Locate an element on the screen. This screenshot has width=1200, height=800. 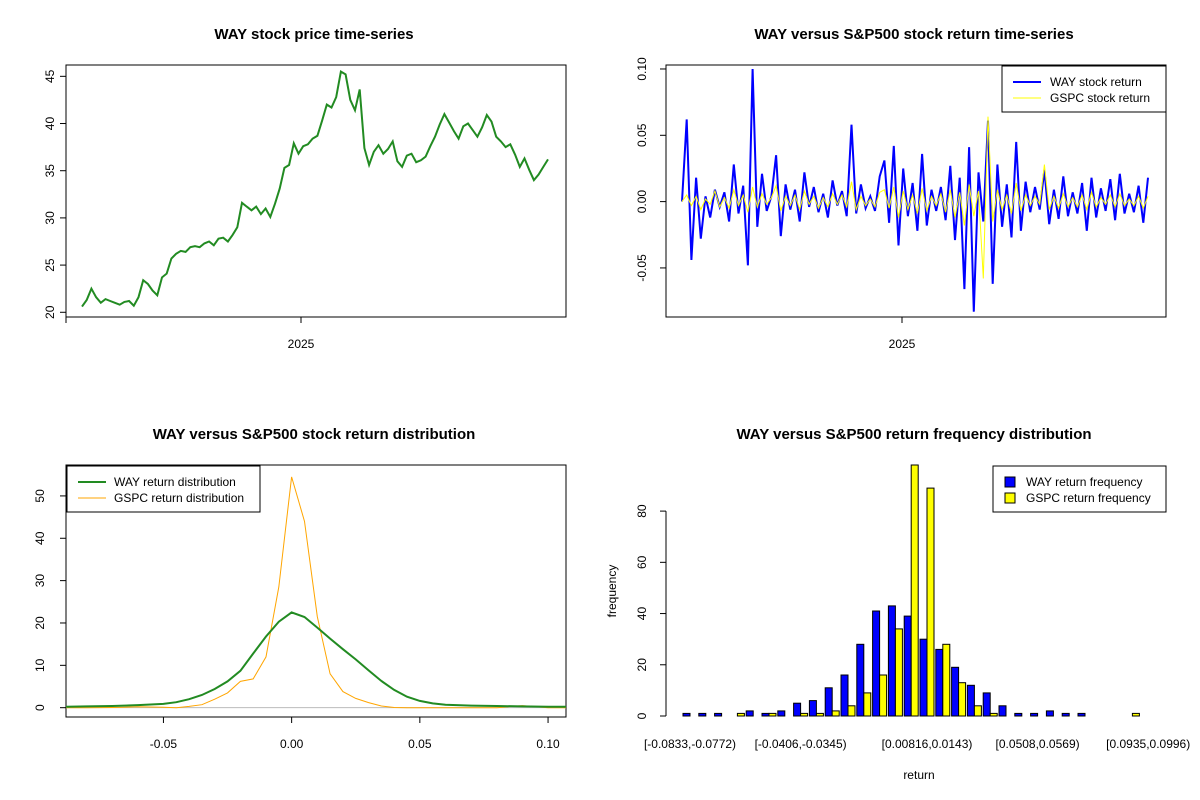
x-tick-label: [0.0508,0.0569) is located at coordinates (1038, 744).